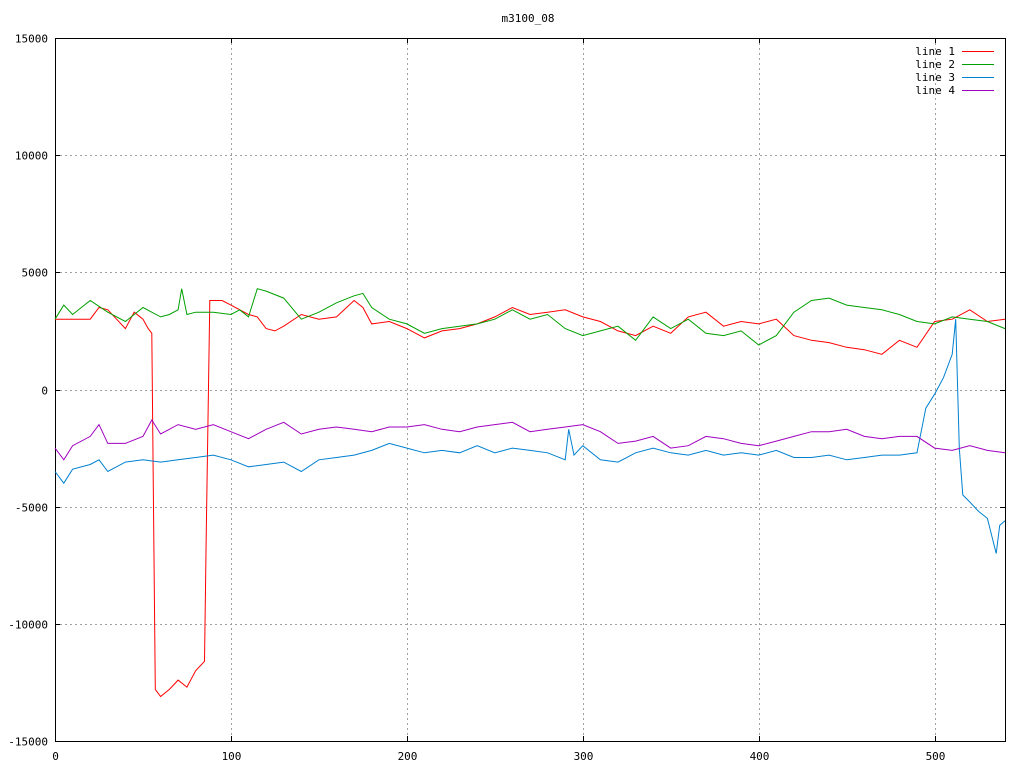 The height and width of the screenshot is (768, 1024). What do you see at coordinates (584, 756) in the screenshot?
I see `x-tick-label: 300` at bounding box center [584, 756].